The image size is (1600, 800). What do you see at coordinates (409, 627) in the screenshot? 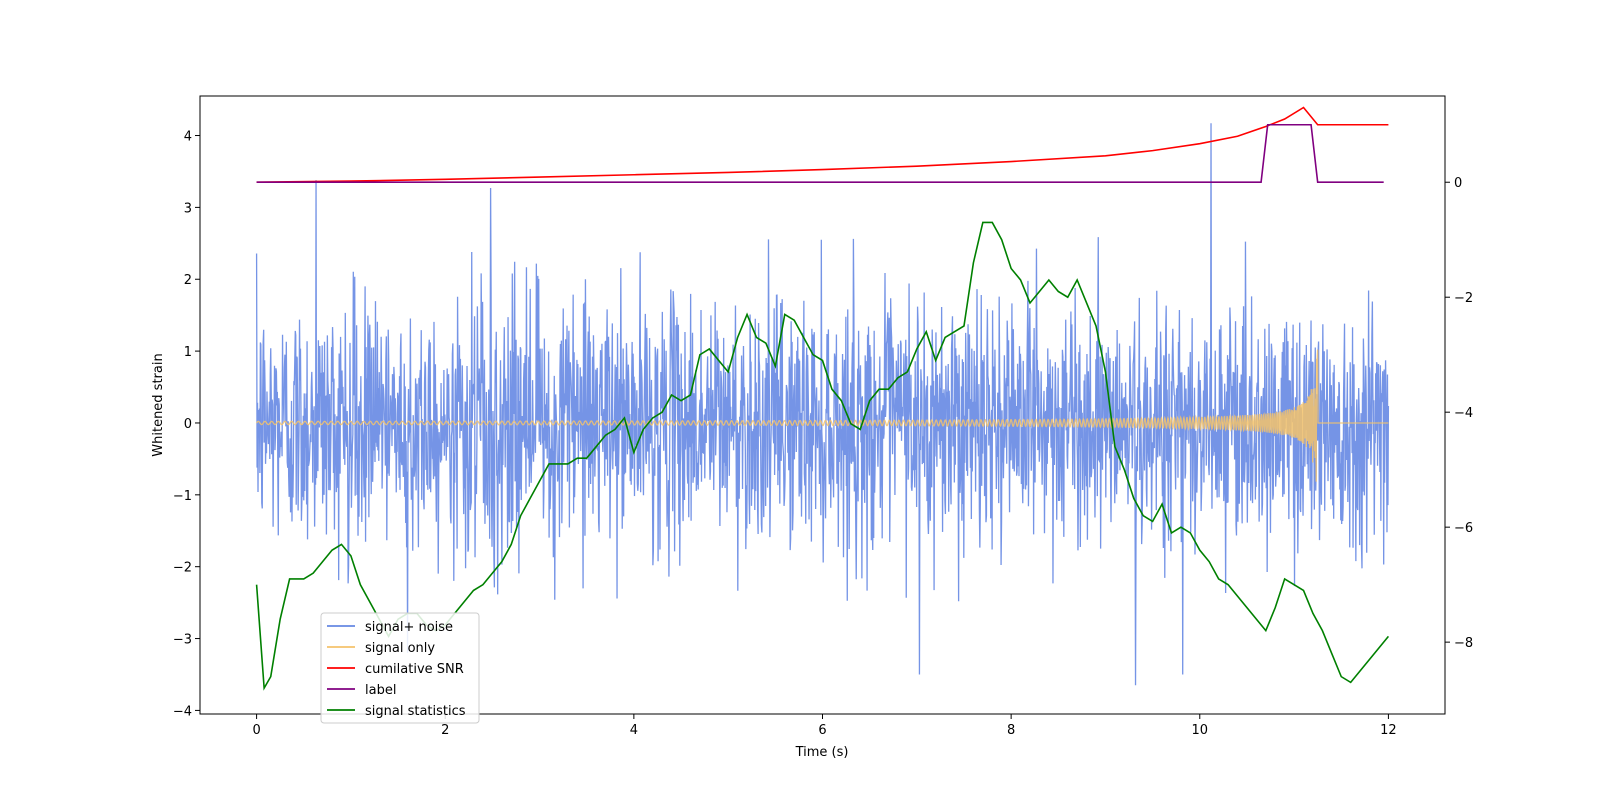
I see `legend-entry-label: signal+ noise` at bounding box center [409, 627].